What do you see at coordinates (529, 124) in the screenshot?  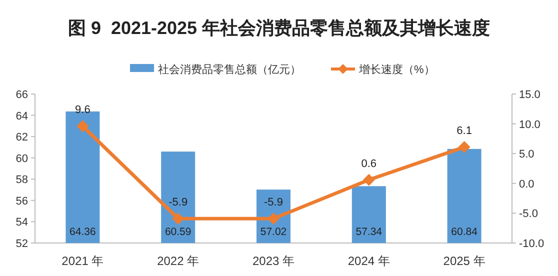 I see `y2-tick-label: 10.0` at bounding box center [529, 124].